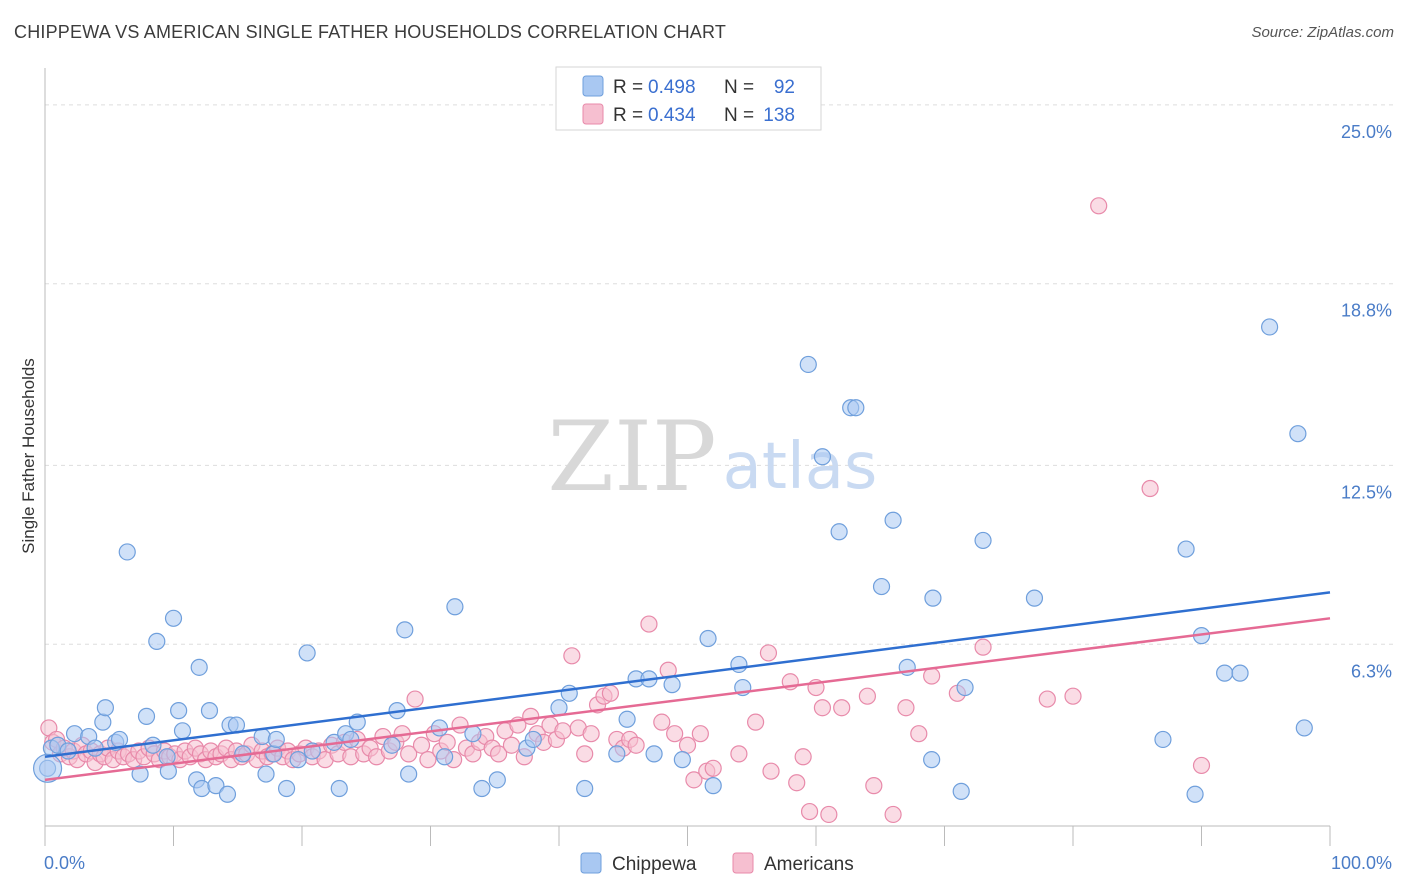  I want to click on legend-r-chippewa: 0.498, so click(672, 87).